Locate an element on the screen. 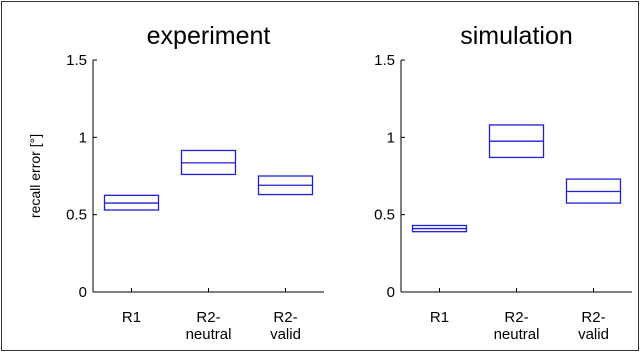 The image size is (642, 354). y-axis-label: recall error [°] is located at coordinates (35, 176).